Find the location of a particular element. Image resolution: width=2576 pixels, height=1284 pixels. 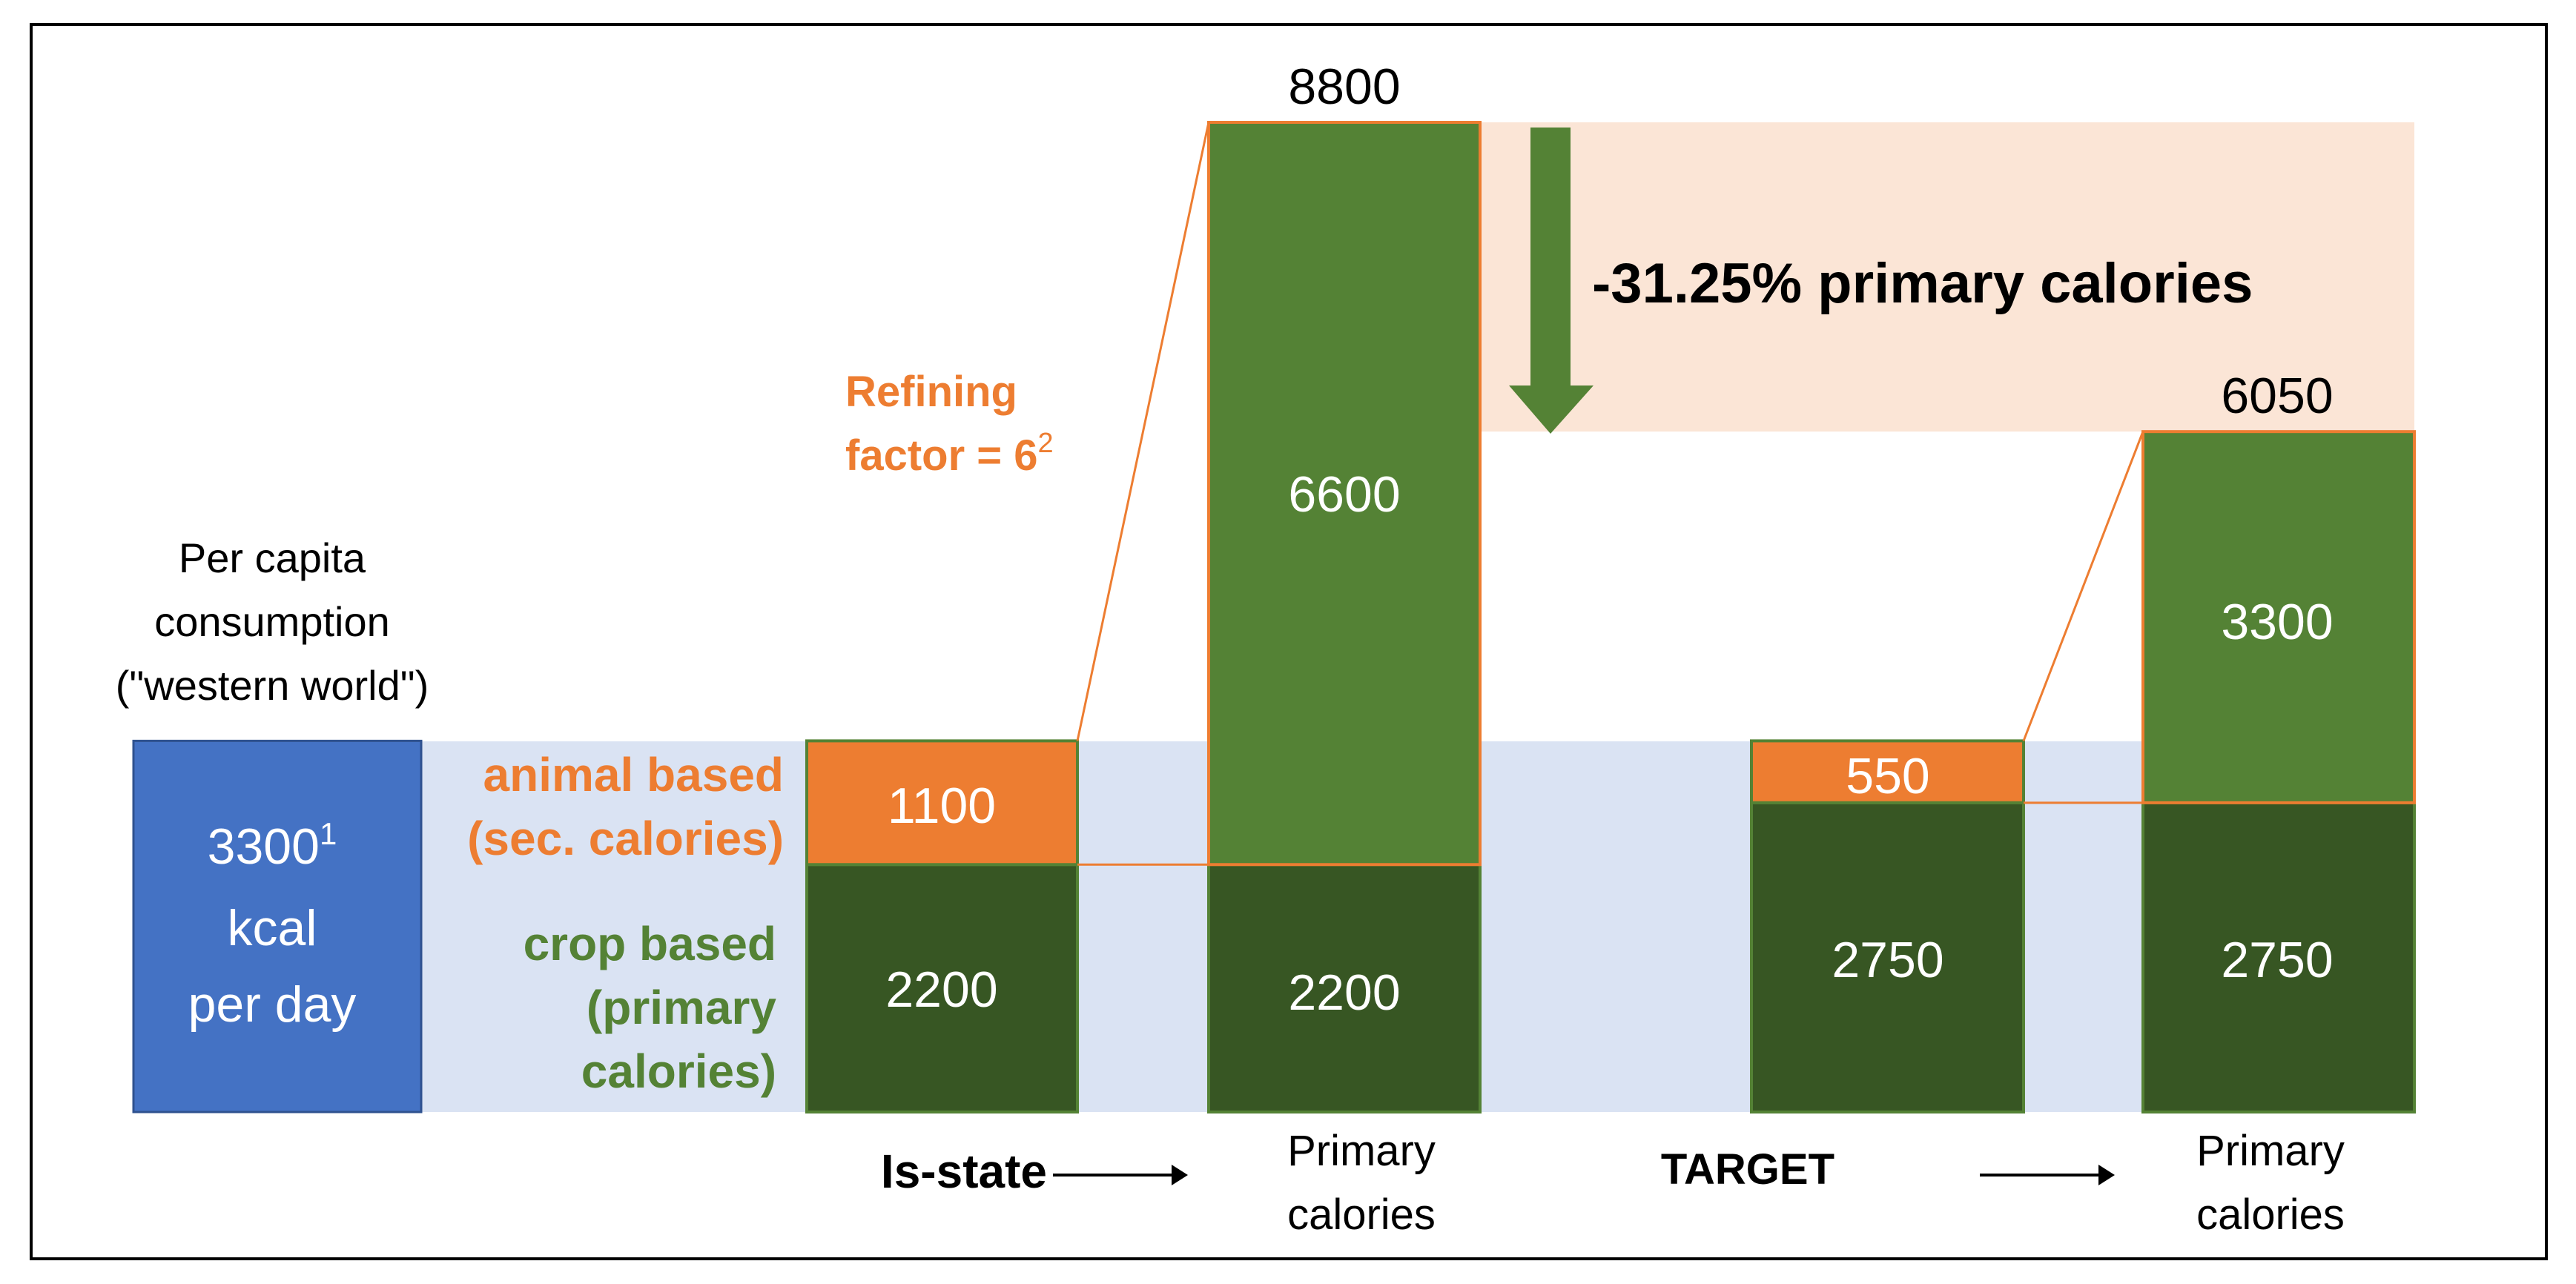

bar-primary-1-crop is located at coordinates (1344, 988).